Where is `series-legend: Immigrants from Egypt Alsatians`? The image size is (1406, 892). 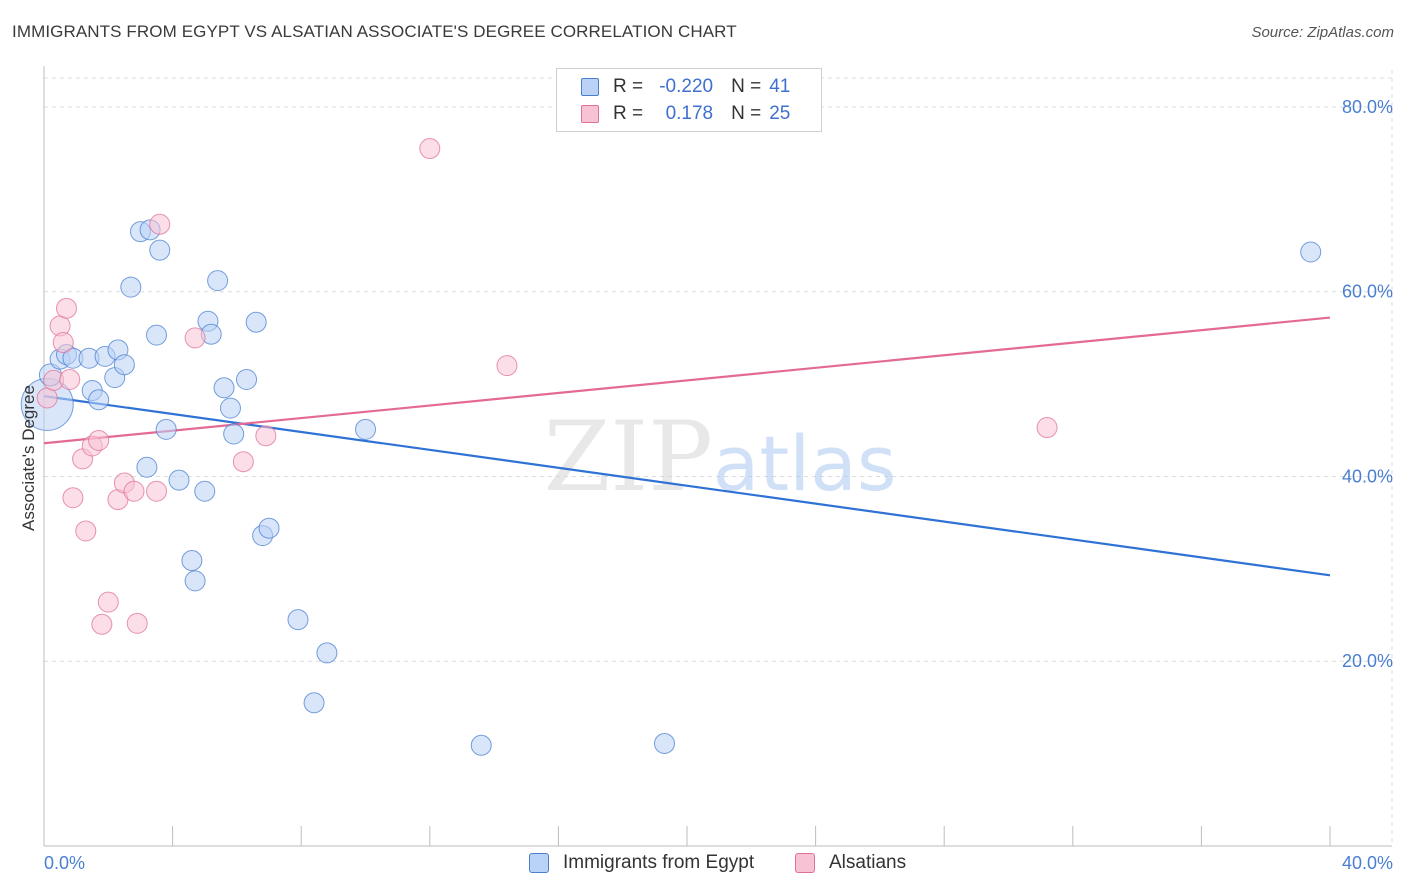
series-legend: Immigrants from Egypt Alsatians is located at coordinates (703, 865).